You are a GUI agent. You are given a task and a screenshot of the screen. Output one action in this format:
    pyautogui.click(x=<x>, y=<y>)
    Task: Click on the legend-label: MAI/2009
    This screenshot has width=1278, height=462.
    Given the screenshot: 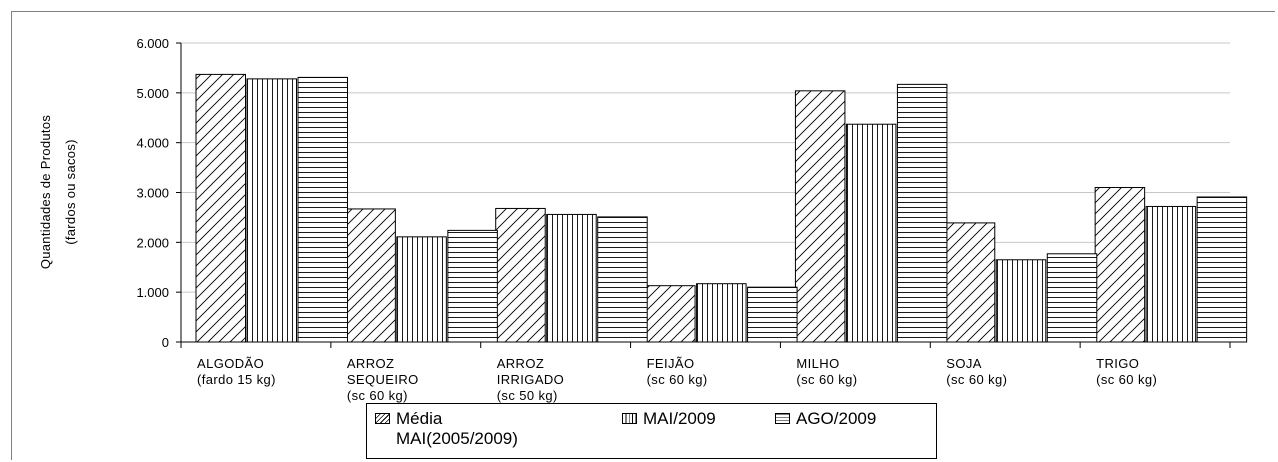 What is the action you would take?
    pyautogui.click(x=679, y=418)
    